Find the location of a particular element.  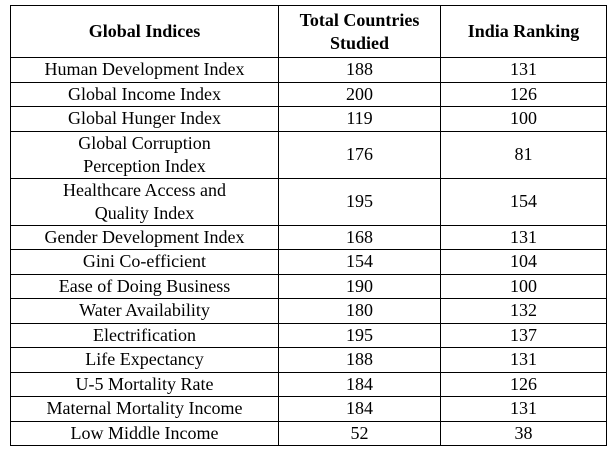

cell-value: 132 is located at coordinates (523, 310).